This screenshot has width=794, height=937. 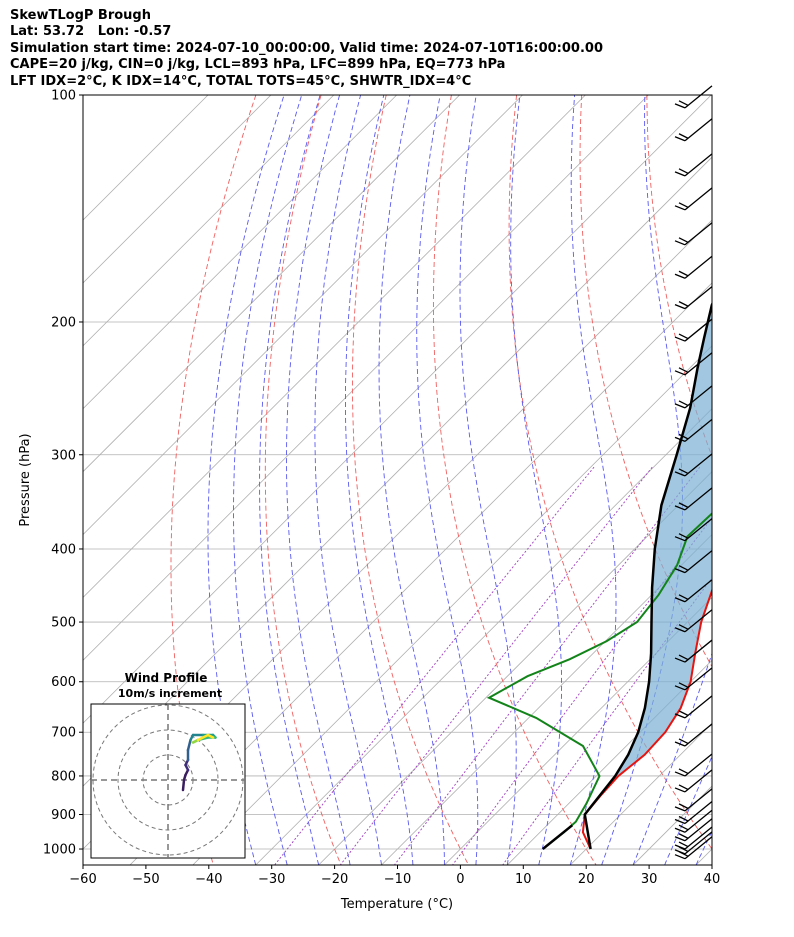 What do you see at coordinates (63, 682) in the screenshot?
I see `y-tick-label: 600` at bounding box center [63, 682].